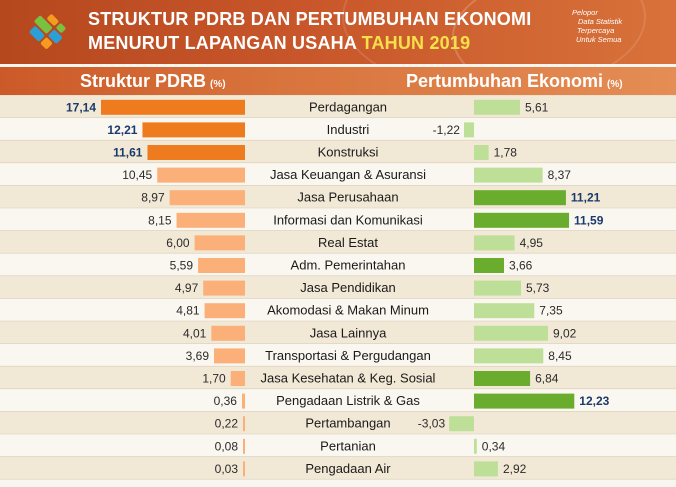 The height and width of the screenshot is (487, 676). What do you see at coordinates (547, 379) in the screenshot?
I see `growth-value-label: 6,84` at bounding box center [547, 379].